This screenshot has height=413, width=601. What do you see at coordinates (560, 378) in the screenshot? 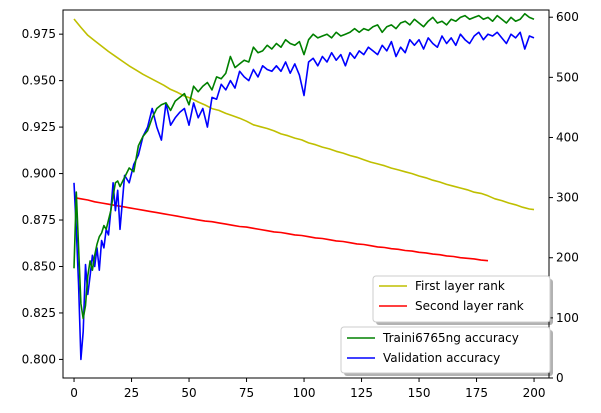
I see `y-right-tick-label: 0` at bounding box center [560, 378].